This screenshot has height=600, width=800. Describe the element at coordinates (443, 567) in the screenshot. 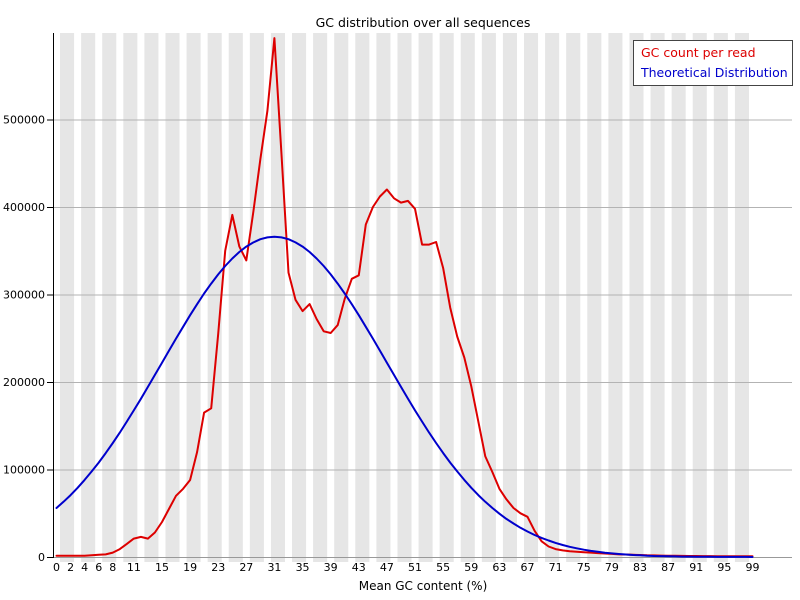

I see `x-tick-label: 55` at that location.